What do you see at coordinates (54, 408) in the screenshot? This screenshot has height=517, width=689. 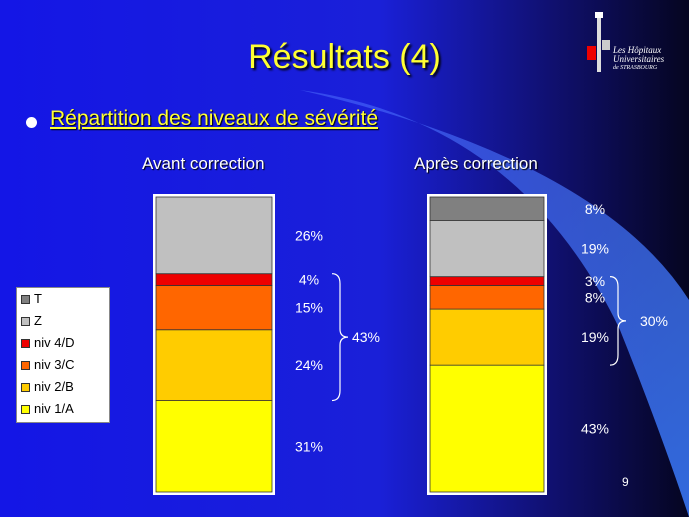 I see `legend-label-5: niv 1/A` at bounding box center [54, 408].